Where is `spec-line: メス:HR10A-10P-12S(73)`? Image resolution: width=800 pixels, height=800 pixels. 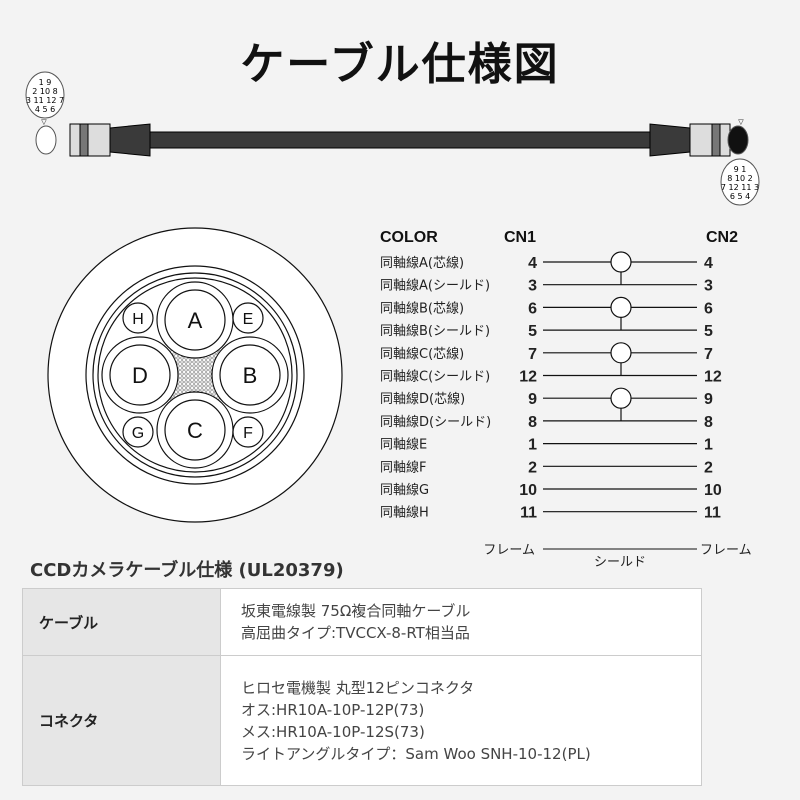 spec-line: メス:HR10A-10P-12S(73) is located at coordinates (333, 731).